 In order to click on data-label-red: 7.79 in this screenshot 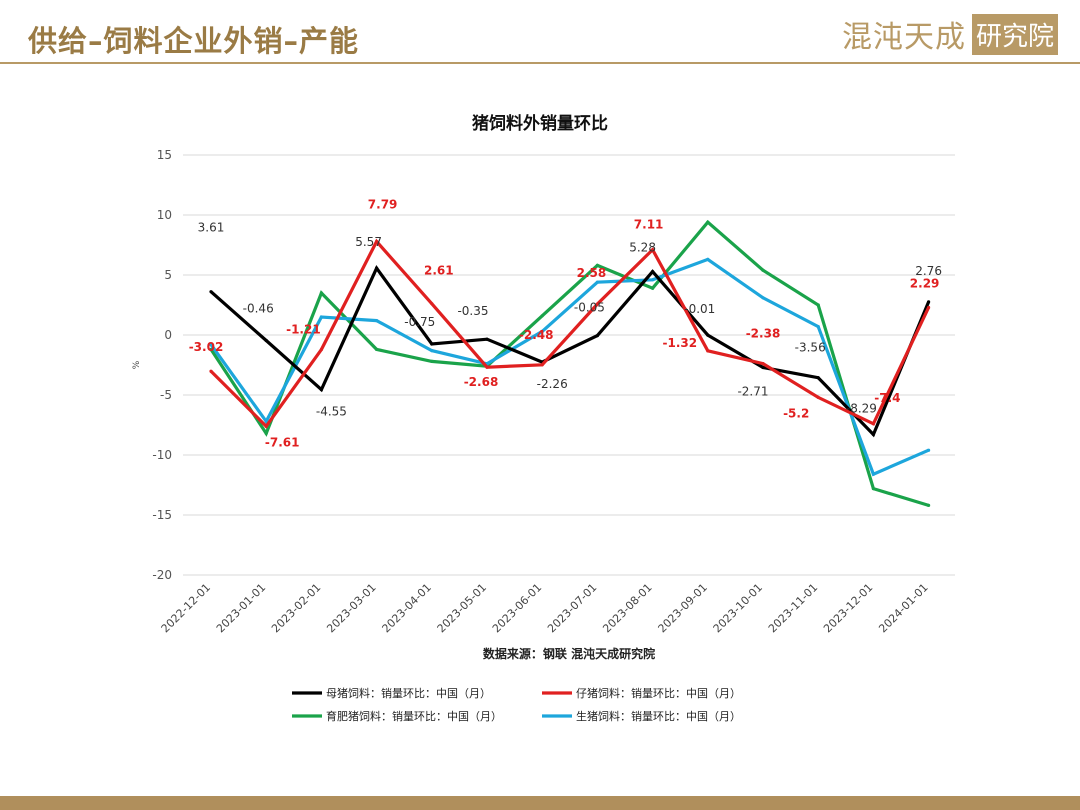, I will do `click(383, 205)`.